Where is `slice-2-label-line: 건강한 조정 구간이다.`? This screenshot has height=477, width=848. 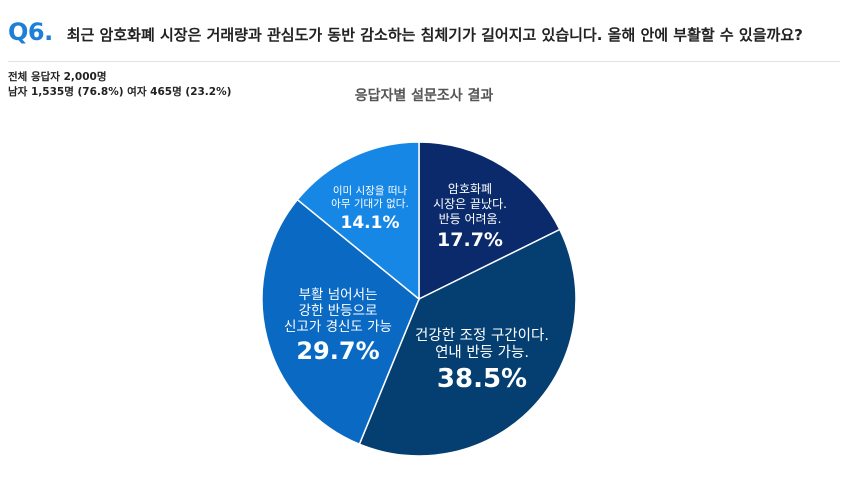 slice-2-label-line: 건강한 조정 구간이다. is located at coordinates (482, 335).